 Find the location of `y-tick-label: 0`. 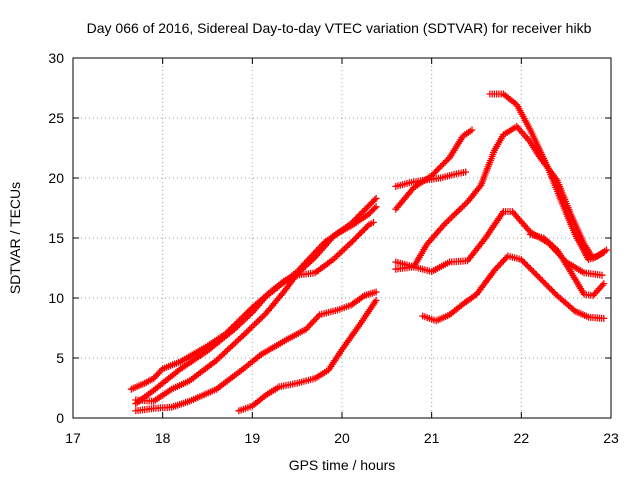

y-tick-label: 0 is located at coordinates (60, 418).